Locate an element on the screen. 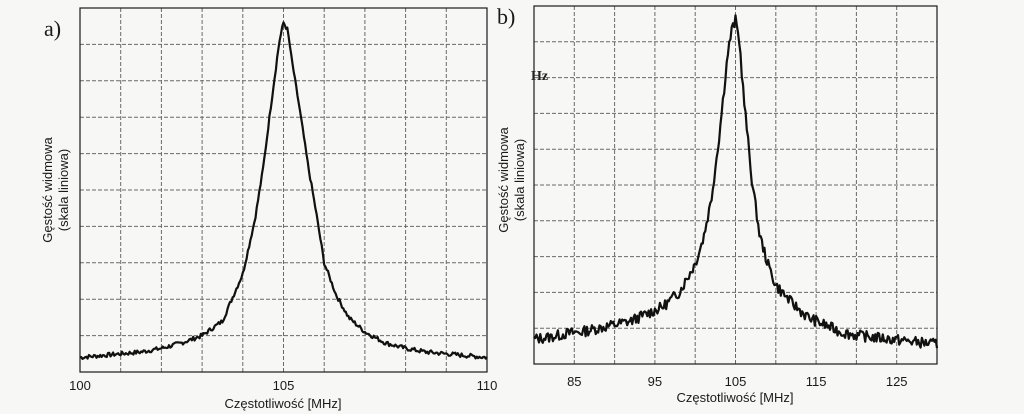  panel-a-y-axis-title: Gęstość widmowa (skala liniowa) is located at coordinates (55, 189).